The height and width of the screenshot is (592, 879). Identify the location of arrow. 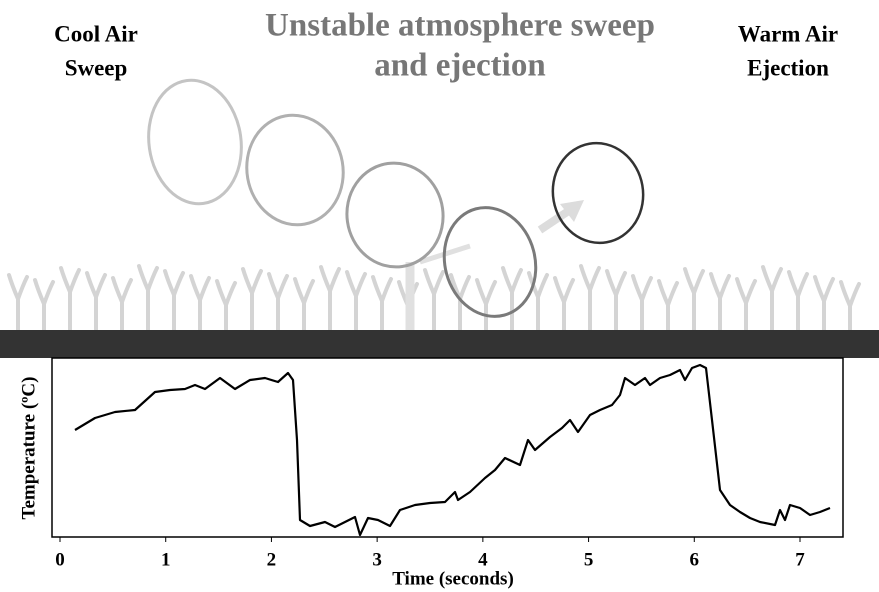
(555, 220).